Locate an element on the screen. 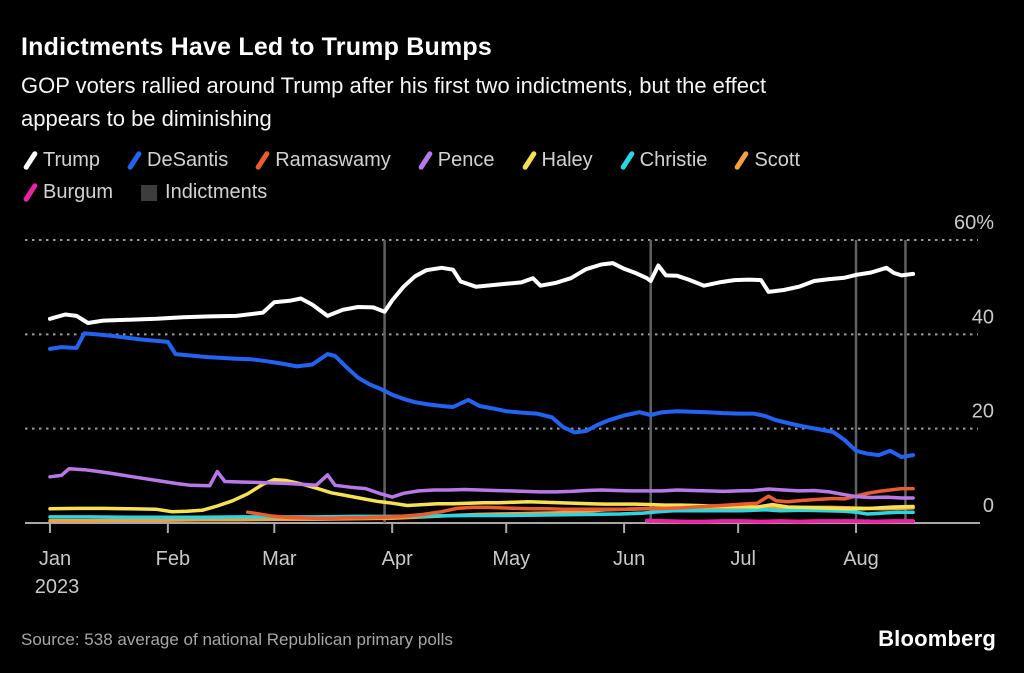 The width and height of the screenshot is (1024, 673). legend-item-ramaswamy: Ramaswamy is located at coordinates (322, 160).